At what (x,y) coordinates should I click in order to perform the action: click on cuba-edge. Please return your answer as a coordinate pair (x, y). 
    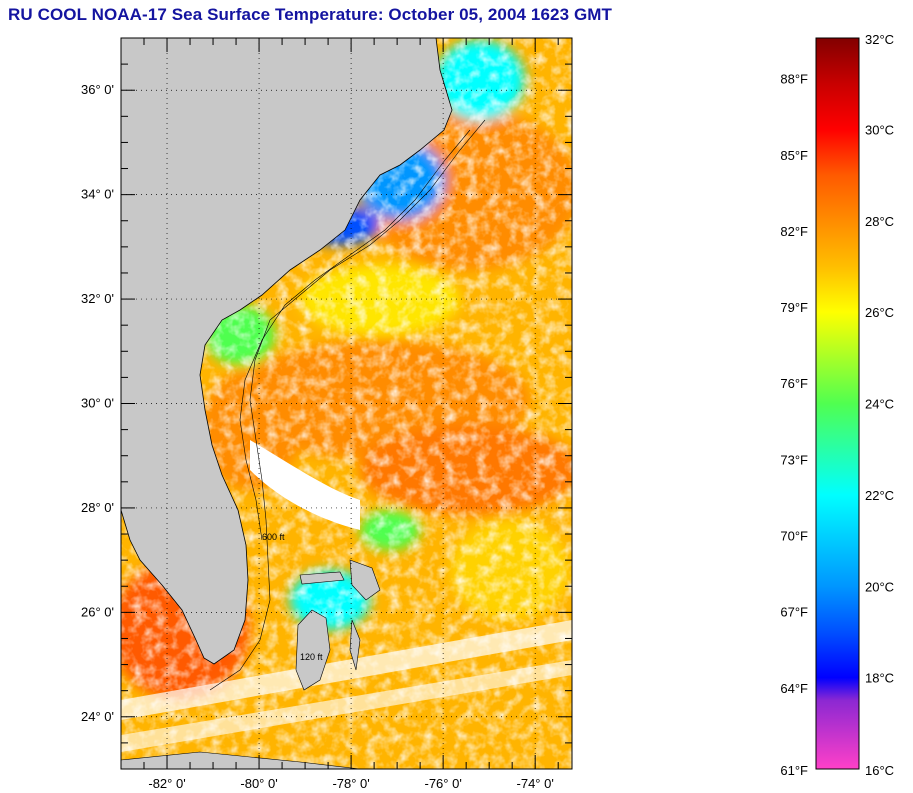
    Looking at the image, I should click on (241, 760).